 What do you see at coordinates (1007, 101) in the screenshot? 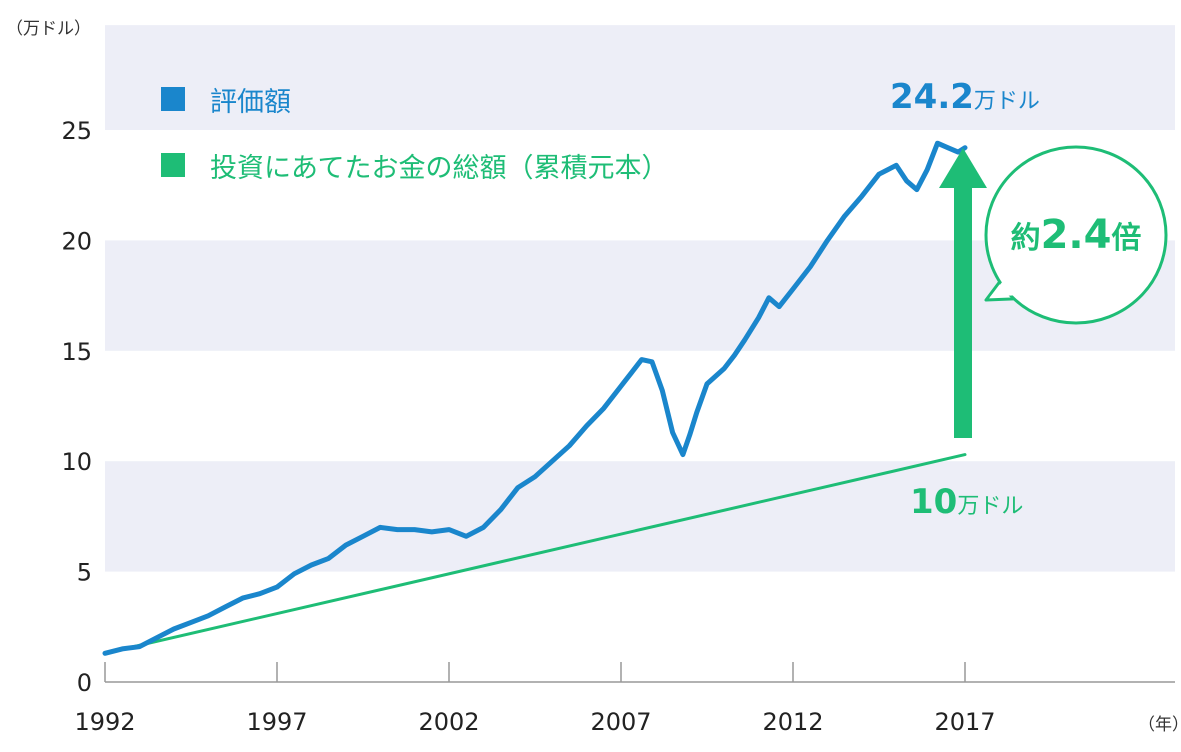
I see `final-value-unit: 万ドル` at bounding box center [1007, 101].